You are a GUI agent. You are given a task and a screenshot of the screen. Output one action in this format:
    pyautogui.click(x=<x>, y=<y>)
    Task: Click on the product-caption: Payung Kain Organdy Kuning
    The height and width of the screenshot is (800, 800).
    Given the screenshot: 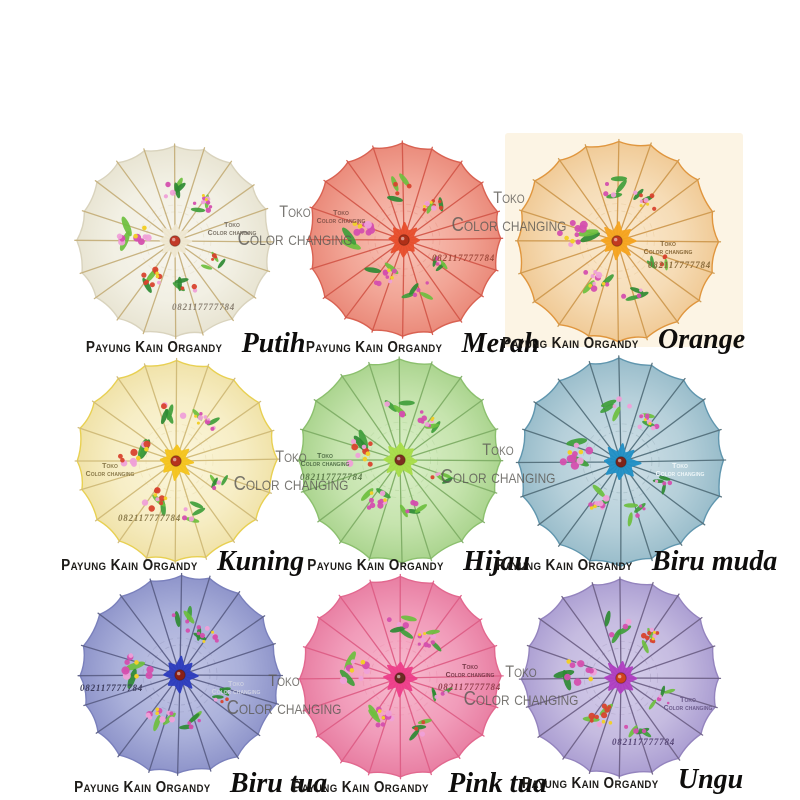 What is the action you would take?
    pyautogui.click(x=178, y=562)
    